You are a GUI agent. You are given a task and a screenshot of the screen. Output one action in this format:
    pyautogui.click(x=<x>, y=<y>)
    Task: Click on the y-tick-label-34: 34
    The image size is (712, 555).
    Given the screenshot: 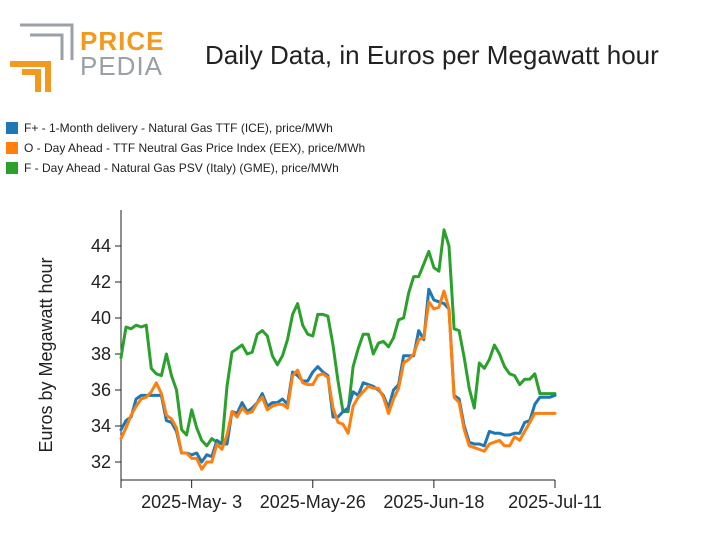 What is the action you would take?
    pyautogui.click(x=101, y=426)
    